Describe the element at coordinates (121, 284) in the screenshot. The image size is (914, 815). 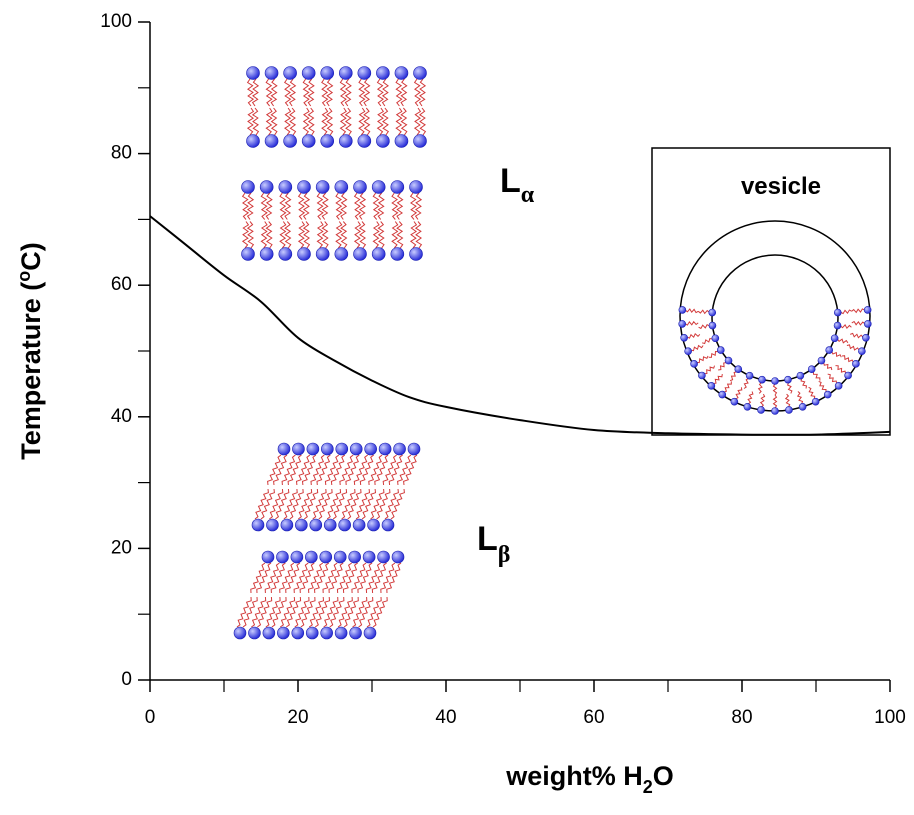
I see `y-tick-label: 60` at that location.